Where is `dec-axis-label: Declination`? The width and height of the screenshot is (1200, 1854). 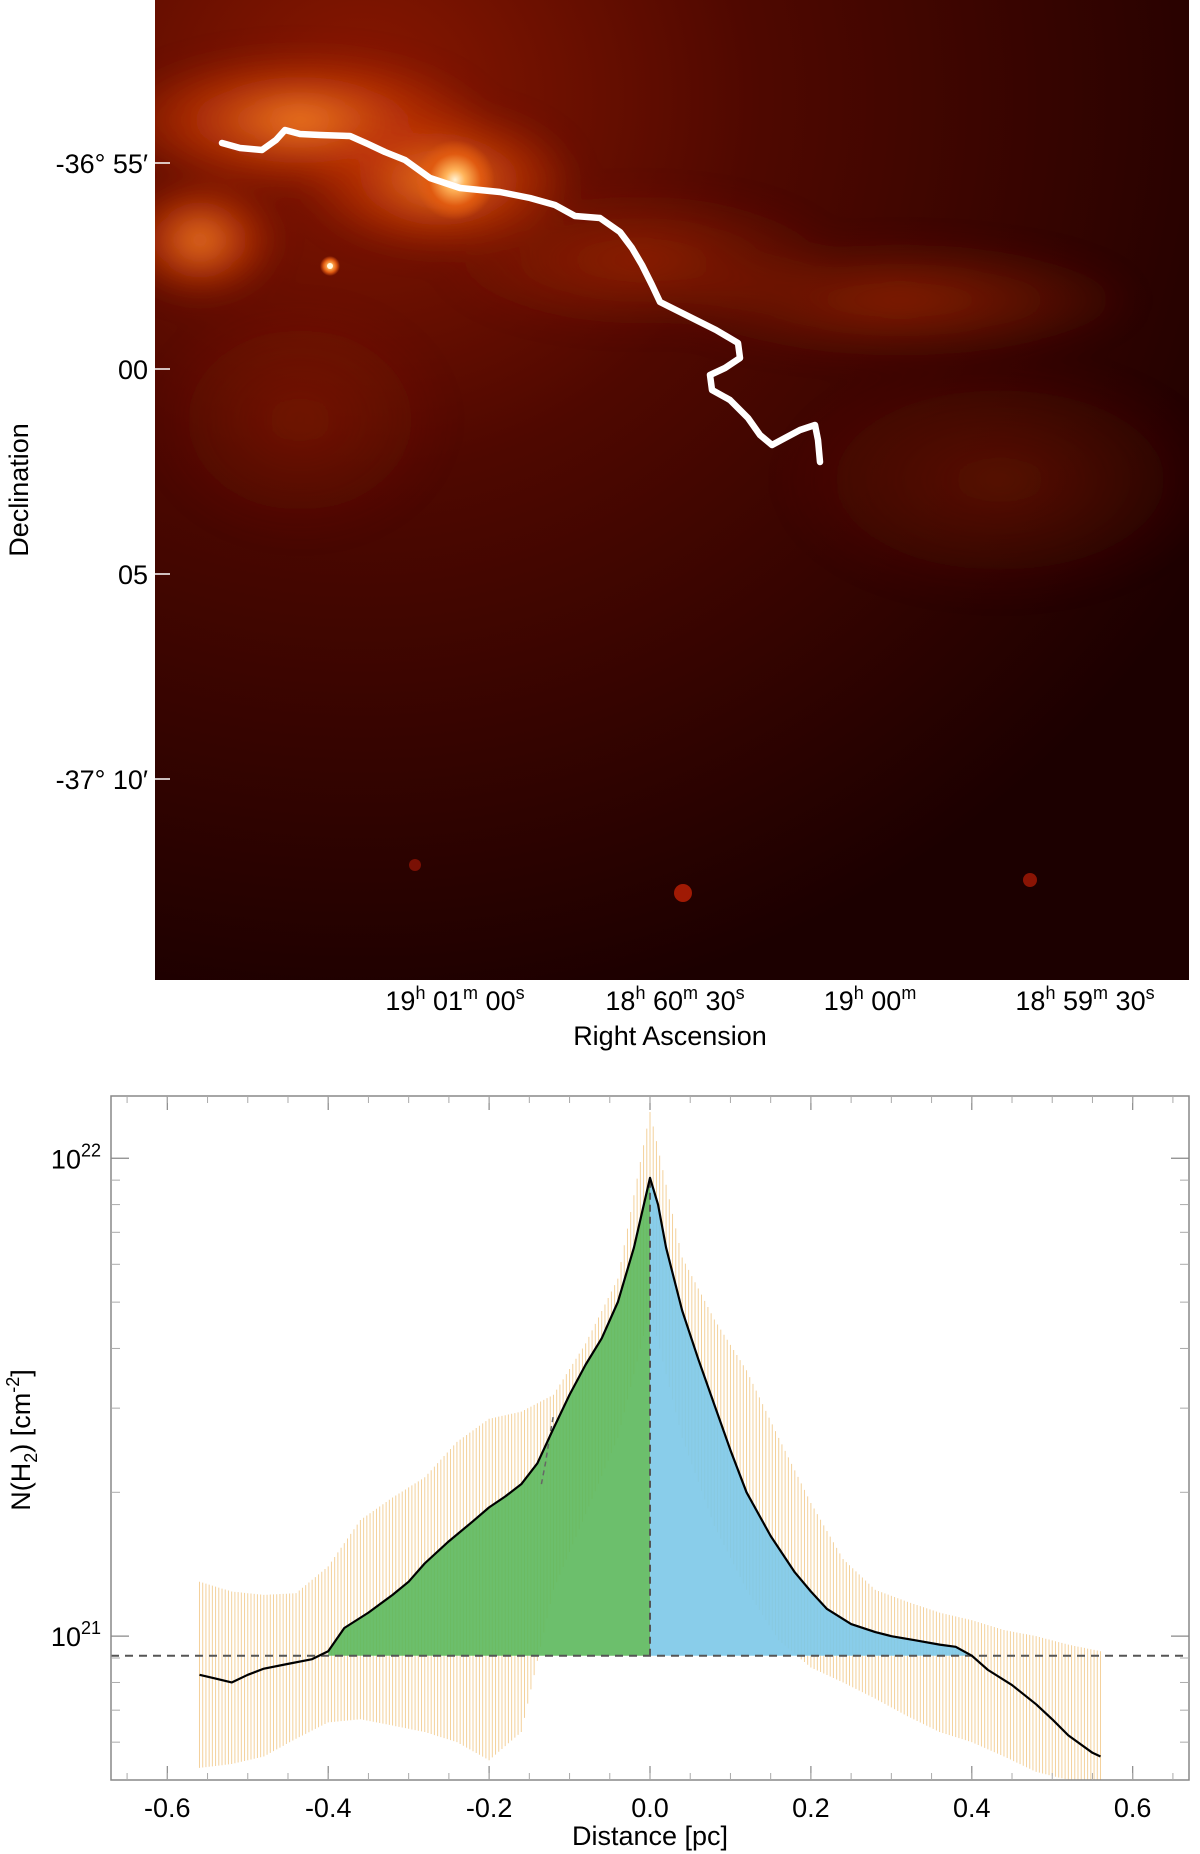
dec-axis-label: Declination is located at coordinates (19, 490).